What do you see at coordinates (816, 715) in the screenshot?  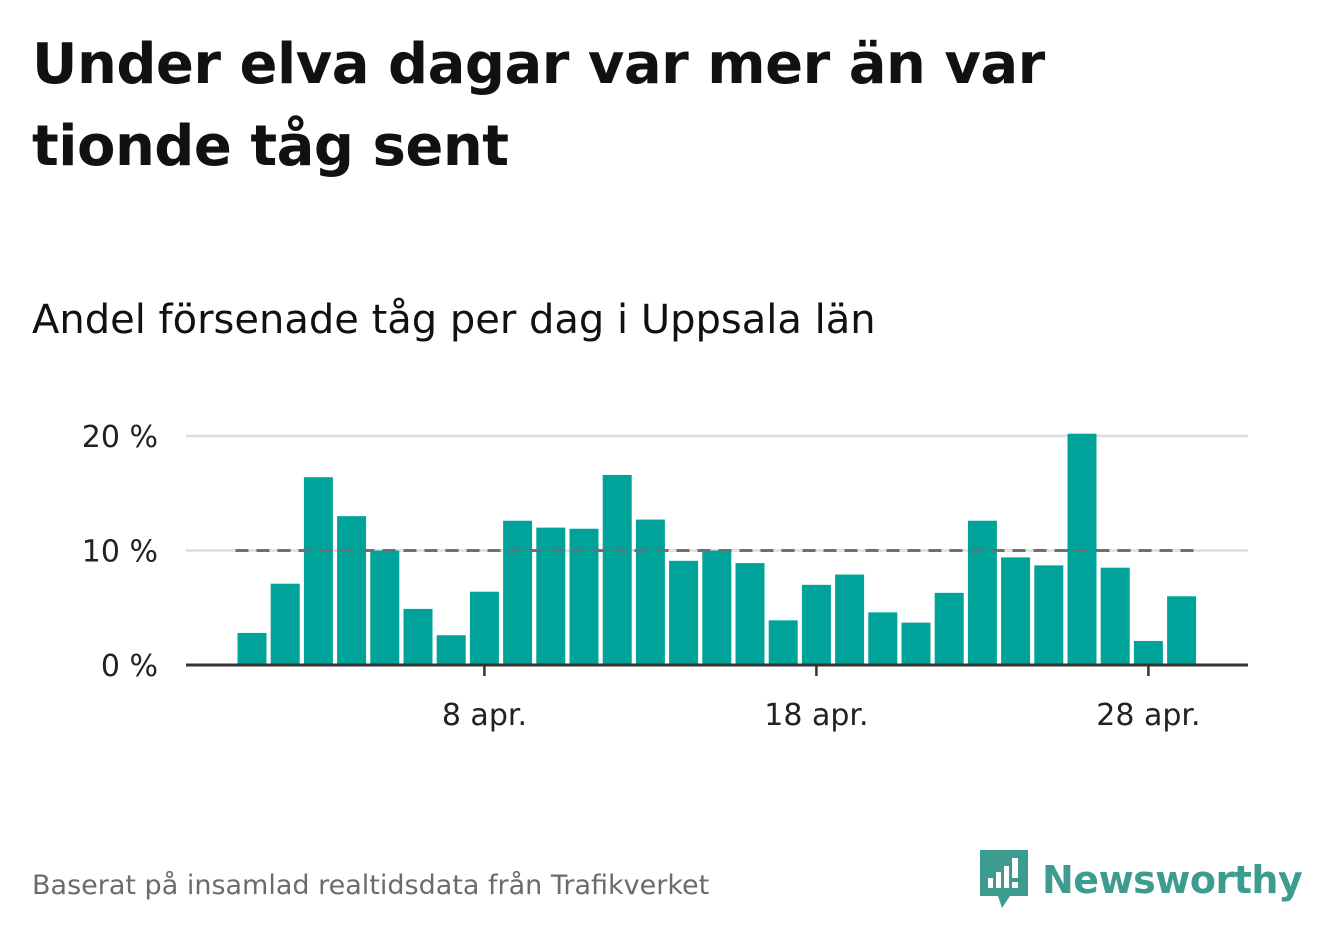 I see `x-tick-label: 18 apr.` at bounding box center [816, 715].